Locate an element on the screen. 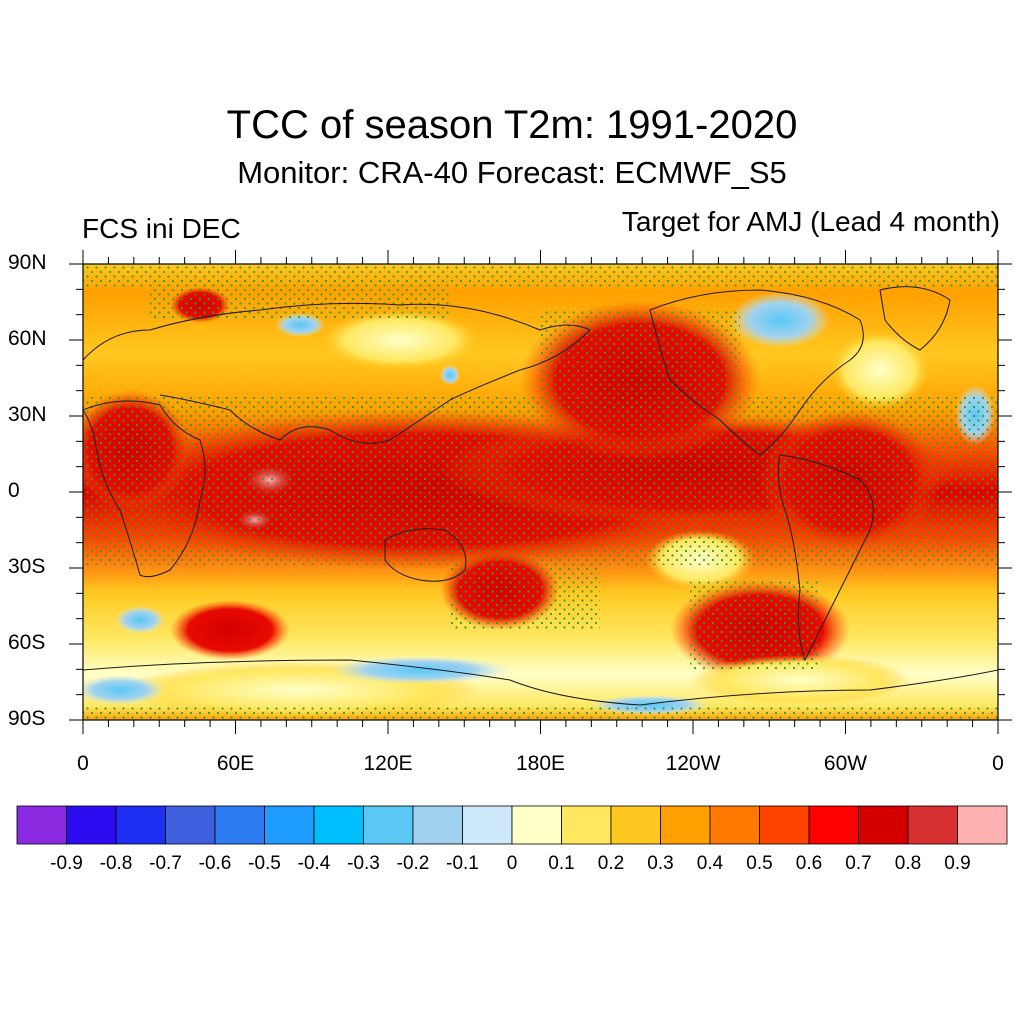 The height and width of the screenshot is (1024, 1024). colorbar-label: 0.6 is located at coordinates (809, 863).